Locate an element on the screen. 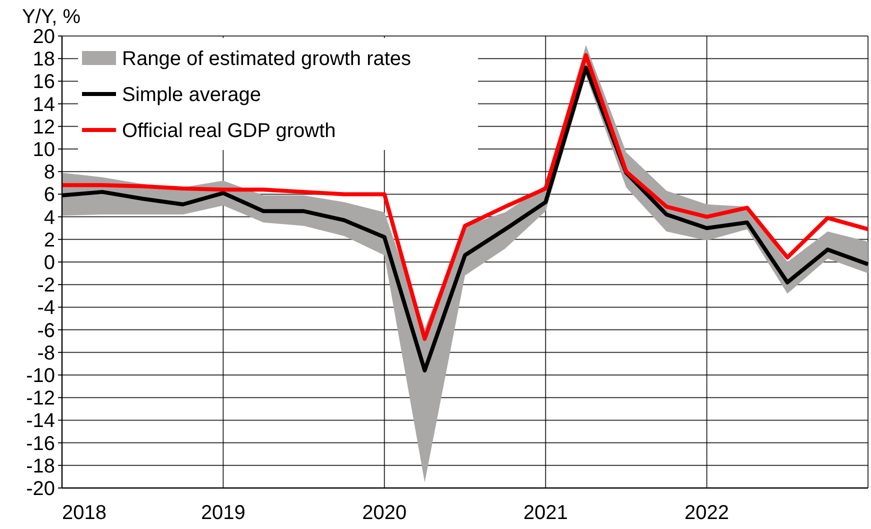  y-tick-label: -20 is located at coordinates (40, 489).